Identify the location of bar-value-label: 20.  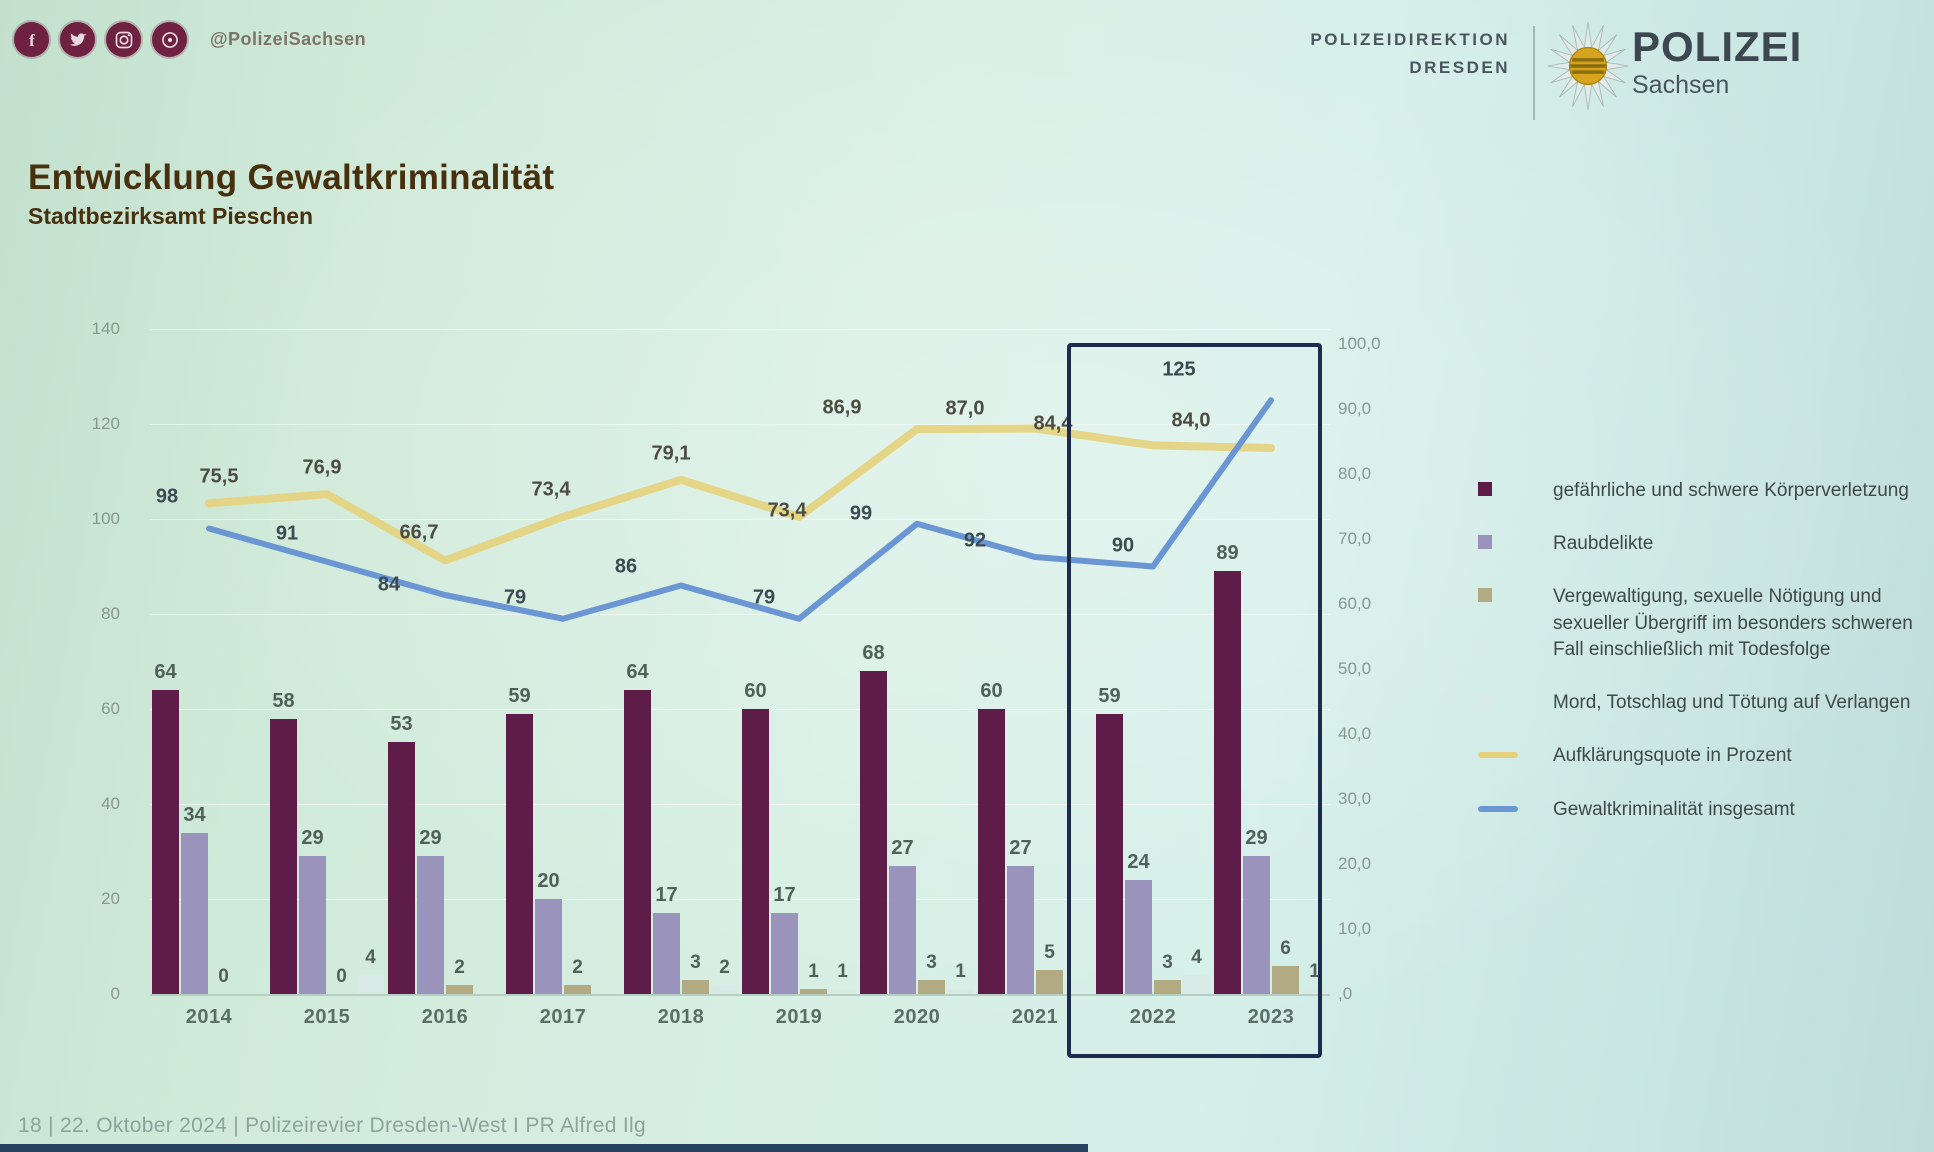
(548, 881).